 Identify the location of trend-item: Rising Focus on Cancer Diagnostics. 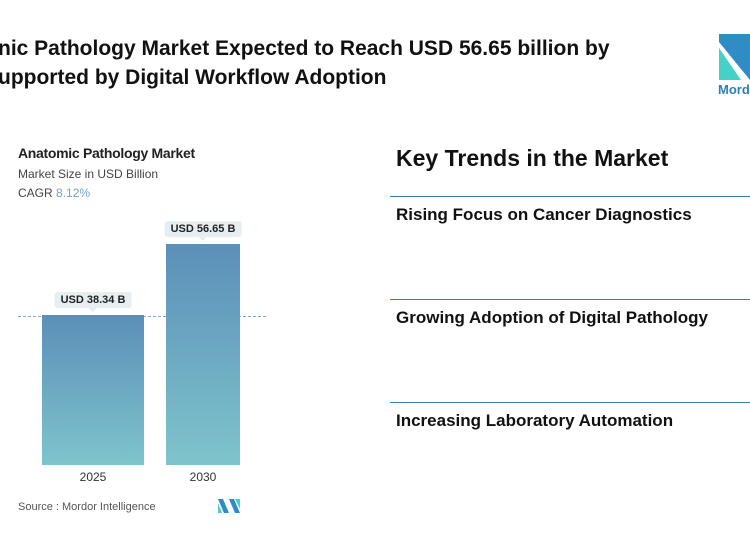
(570, 210).